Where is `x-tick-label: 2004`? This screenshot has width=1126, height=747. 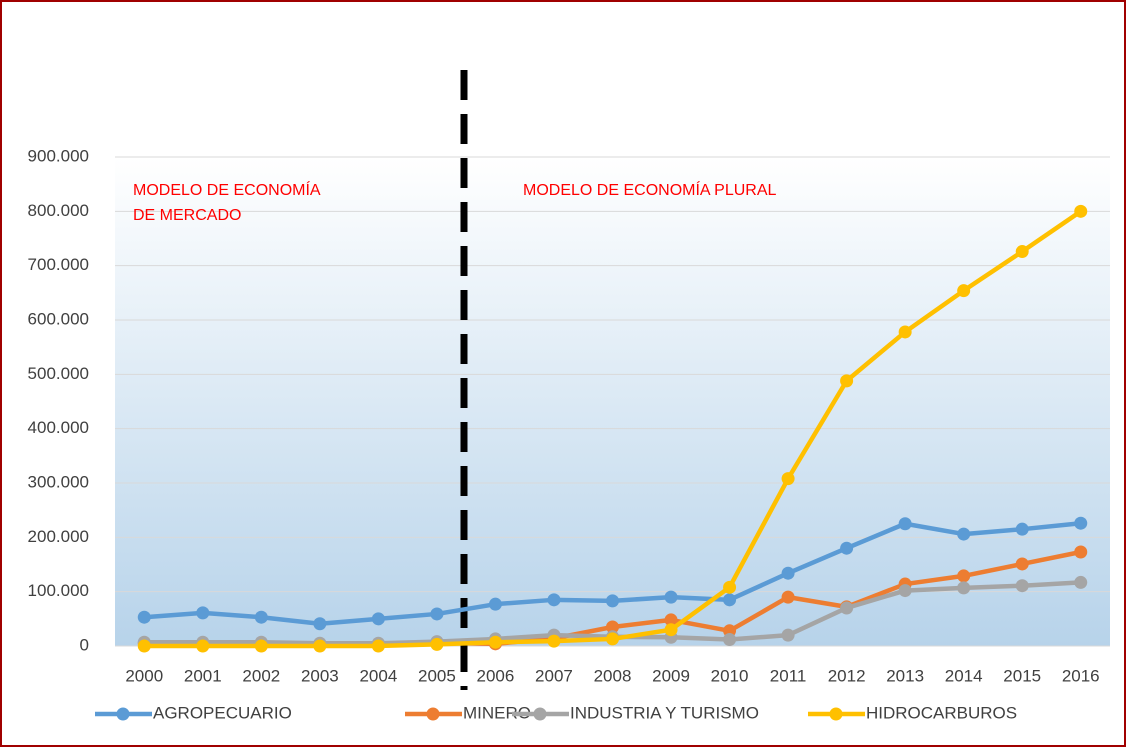
x-tick-label: 2004 is located at coordinates (378, 675).